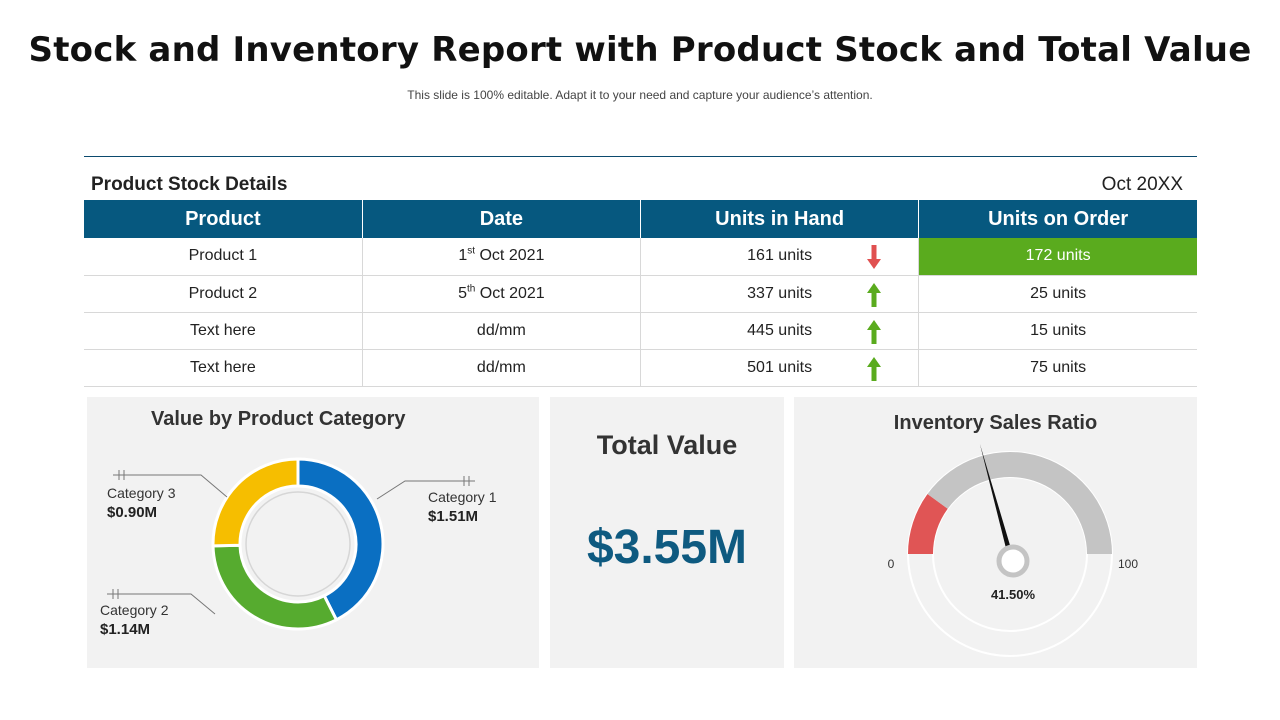 Image resolution: width=1280 pixels, height=720 pixels. I want to click on divider, so click(640, 156).